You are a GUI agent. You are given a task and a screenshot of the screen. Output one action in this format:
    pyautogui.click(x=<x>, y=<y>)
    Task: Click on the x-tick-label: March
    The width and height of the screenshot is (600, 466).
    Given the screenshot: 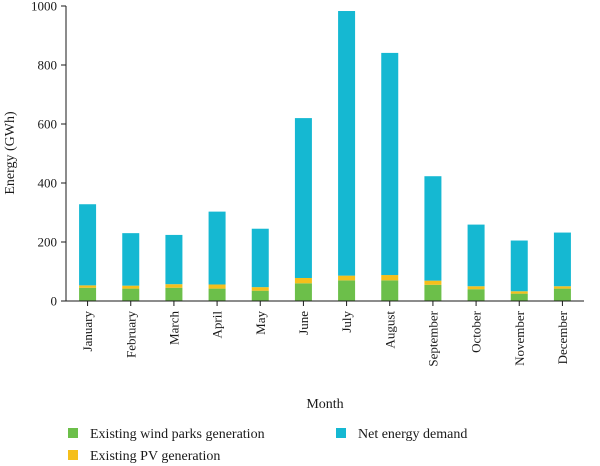 What is the action you would take?
    pyautogui.click(x=173, y=328)
    